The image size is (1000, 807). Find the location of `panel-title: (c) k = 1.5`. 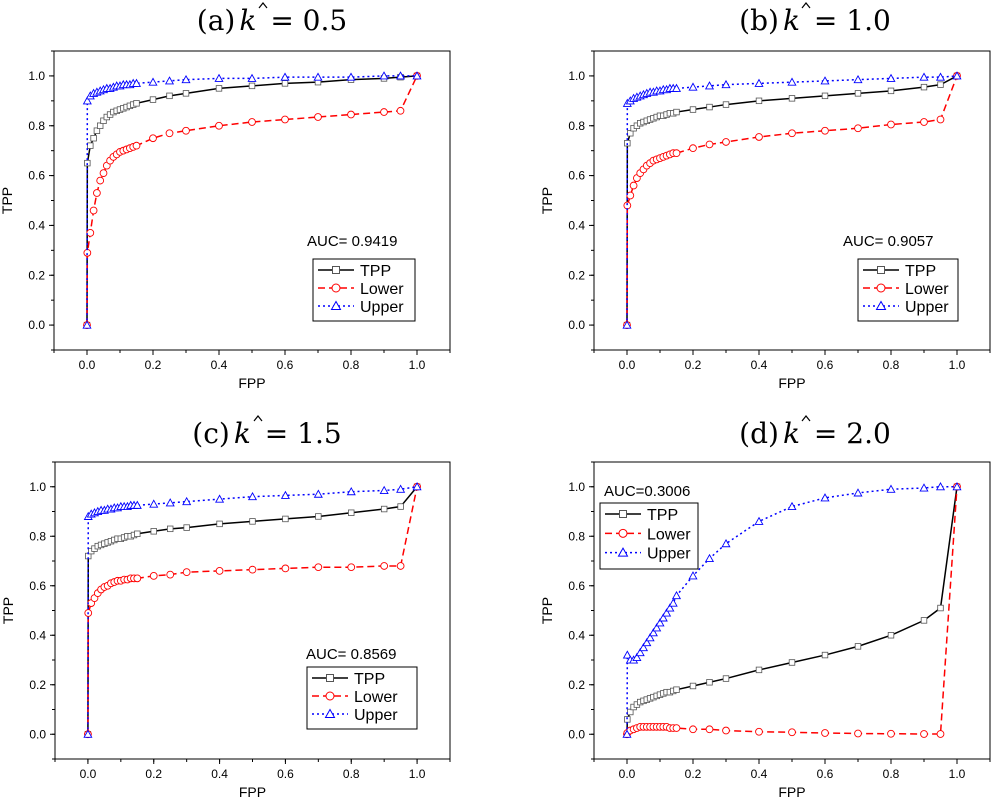

panel-title: (c) k = 1.5 is located at coordinates (266, 433).